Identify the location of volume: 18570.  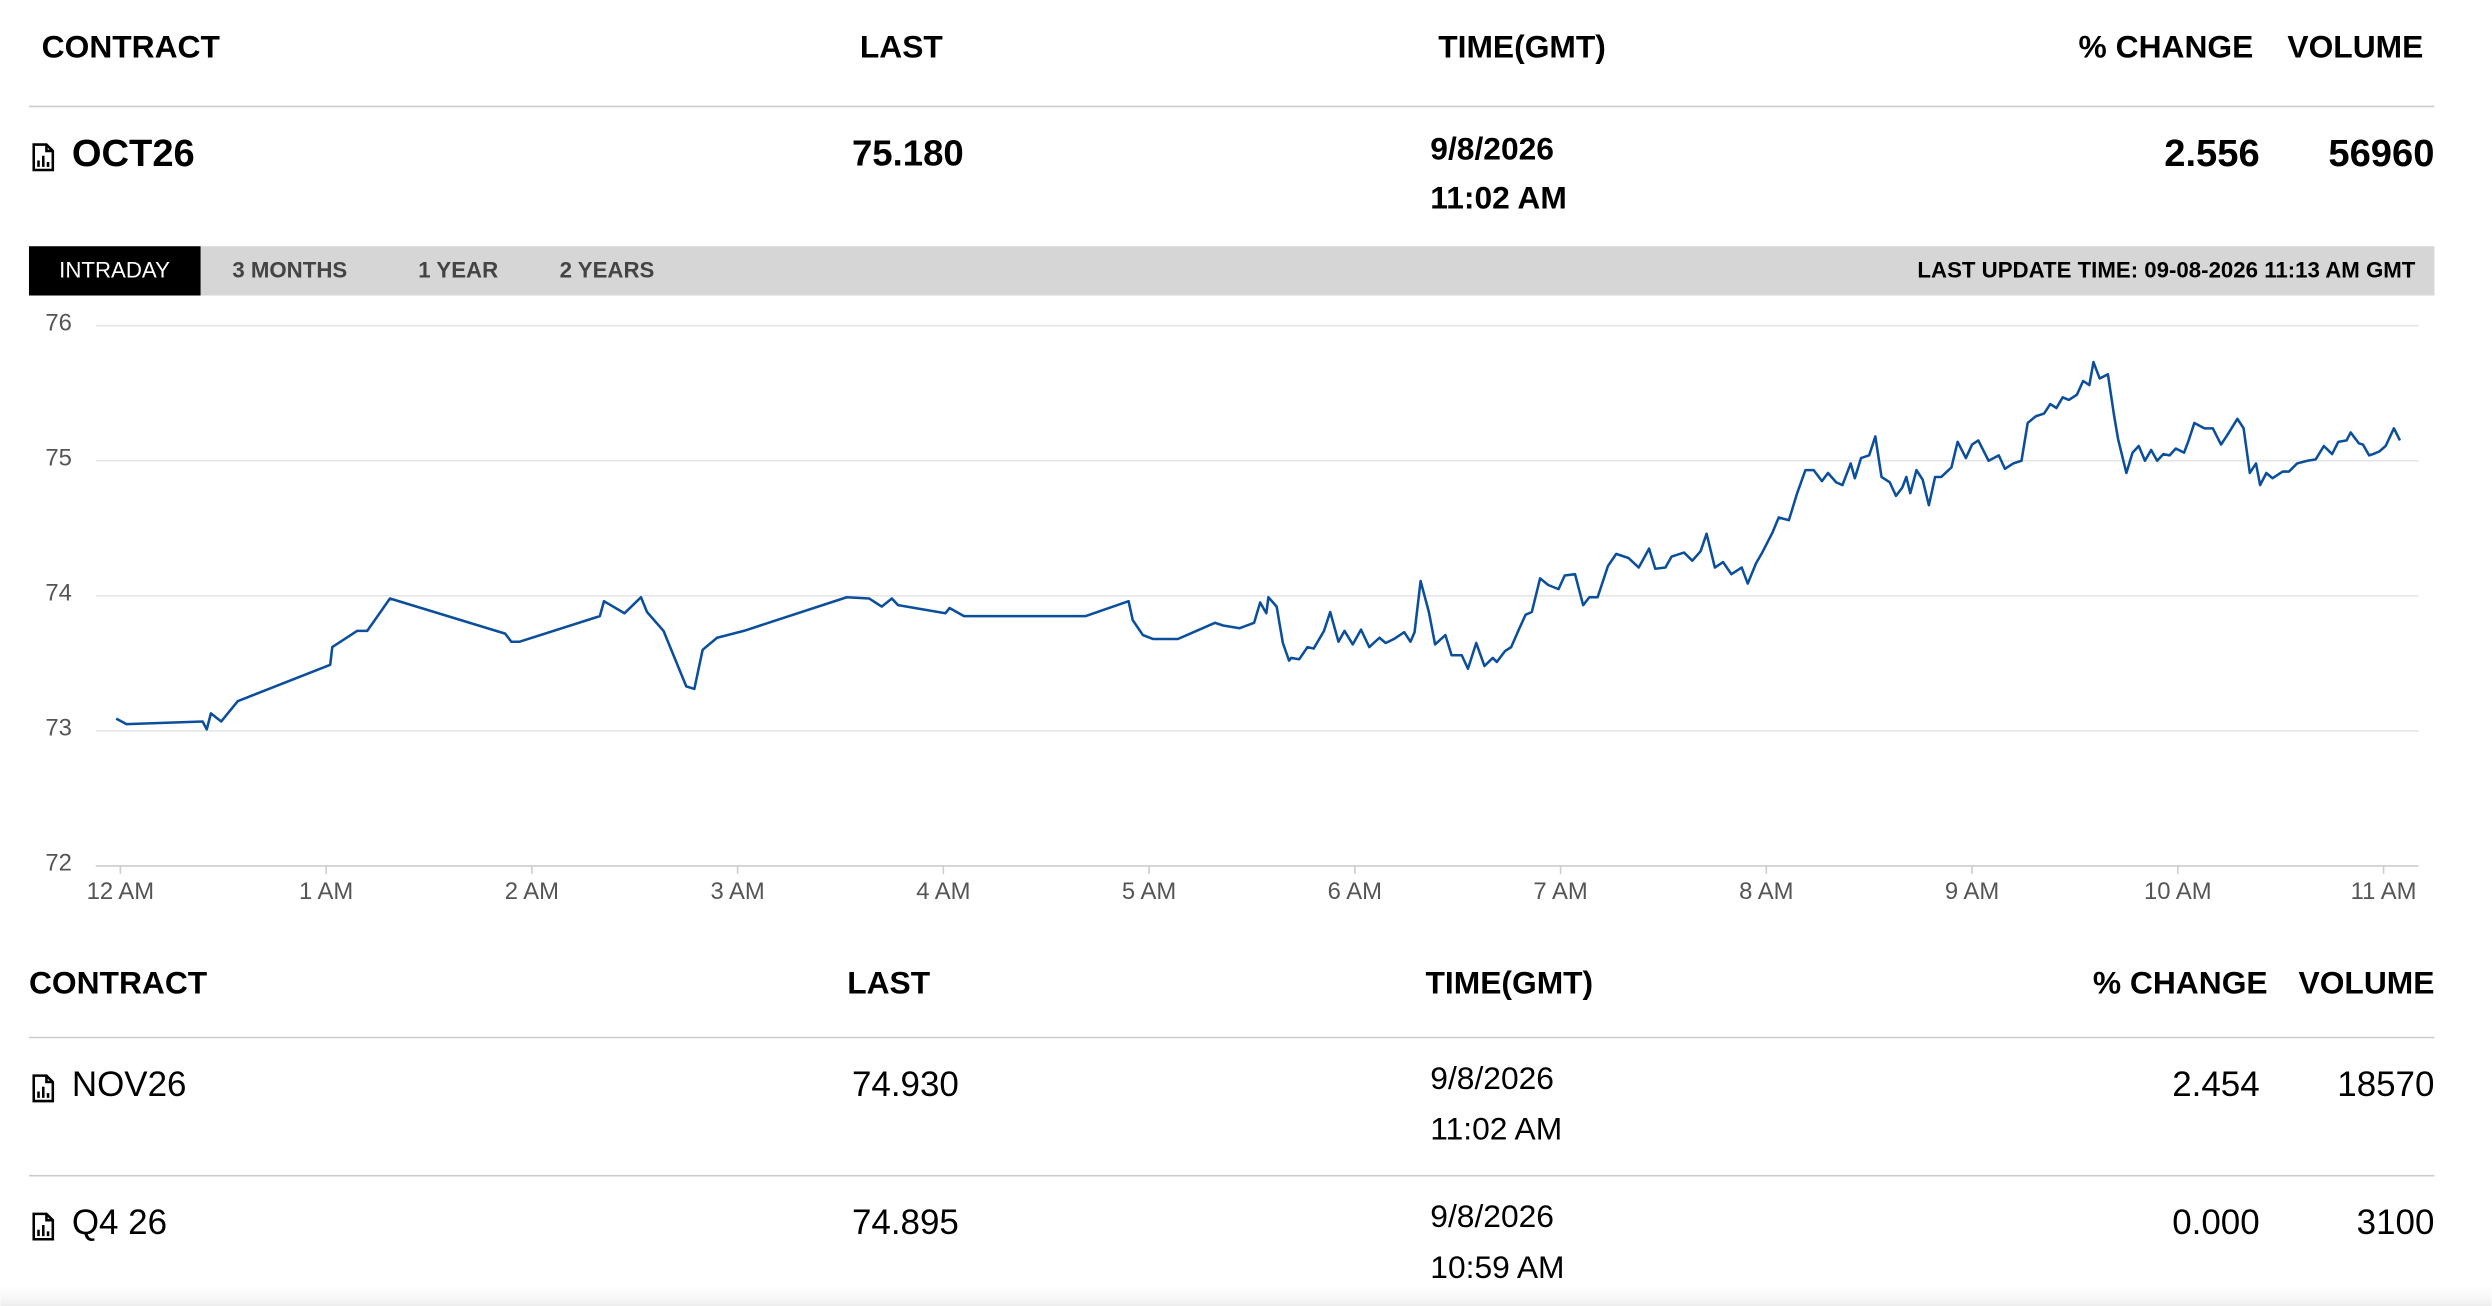
(2385, 1084).